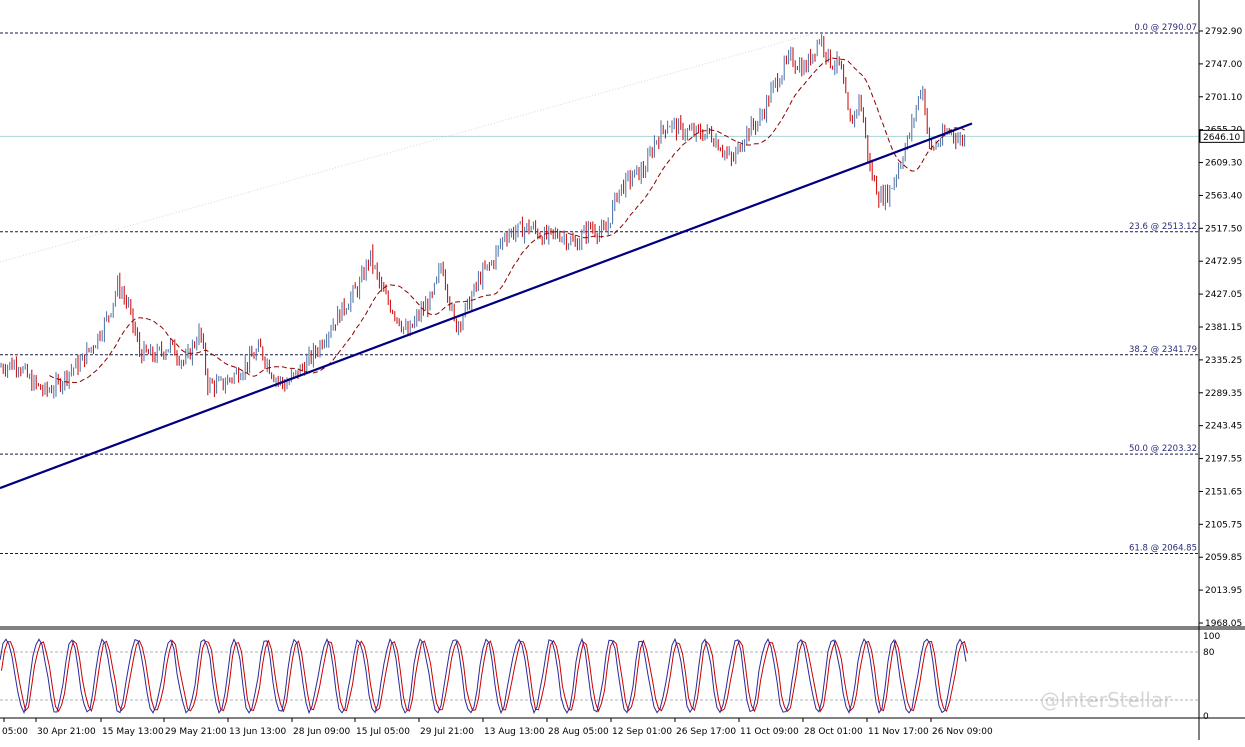 The image size is (1245, 747). Describe the element at coordinates (66, 732) in the screenshot. I see `time-tick-label: 30 Apr 21:00` at that location.